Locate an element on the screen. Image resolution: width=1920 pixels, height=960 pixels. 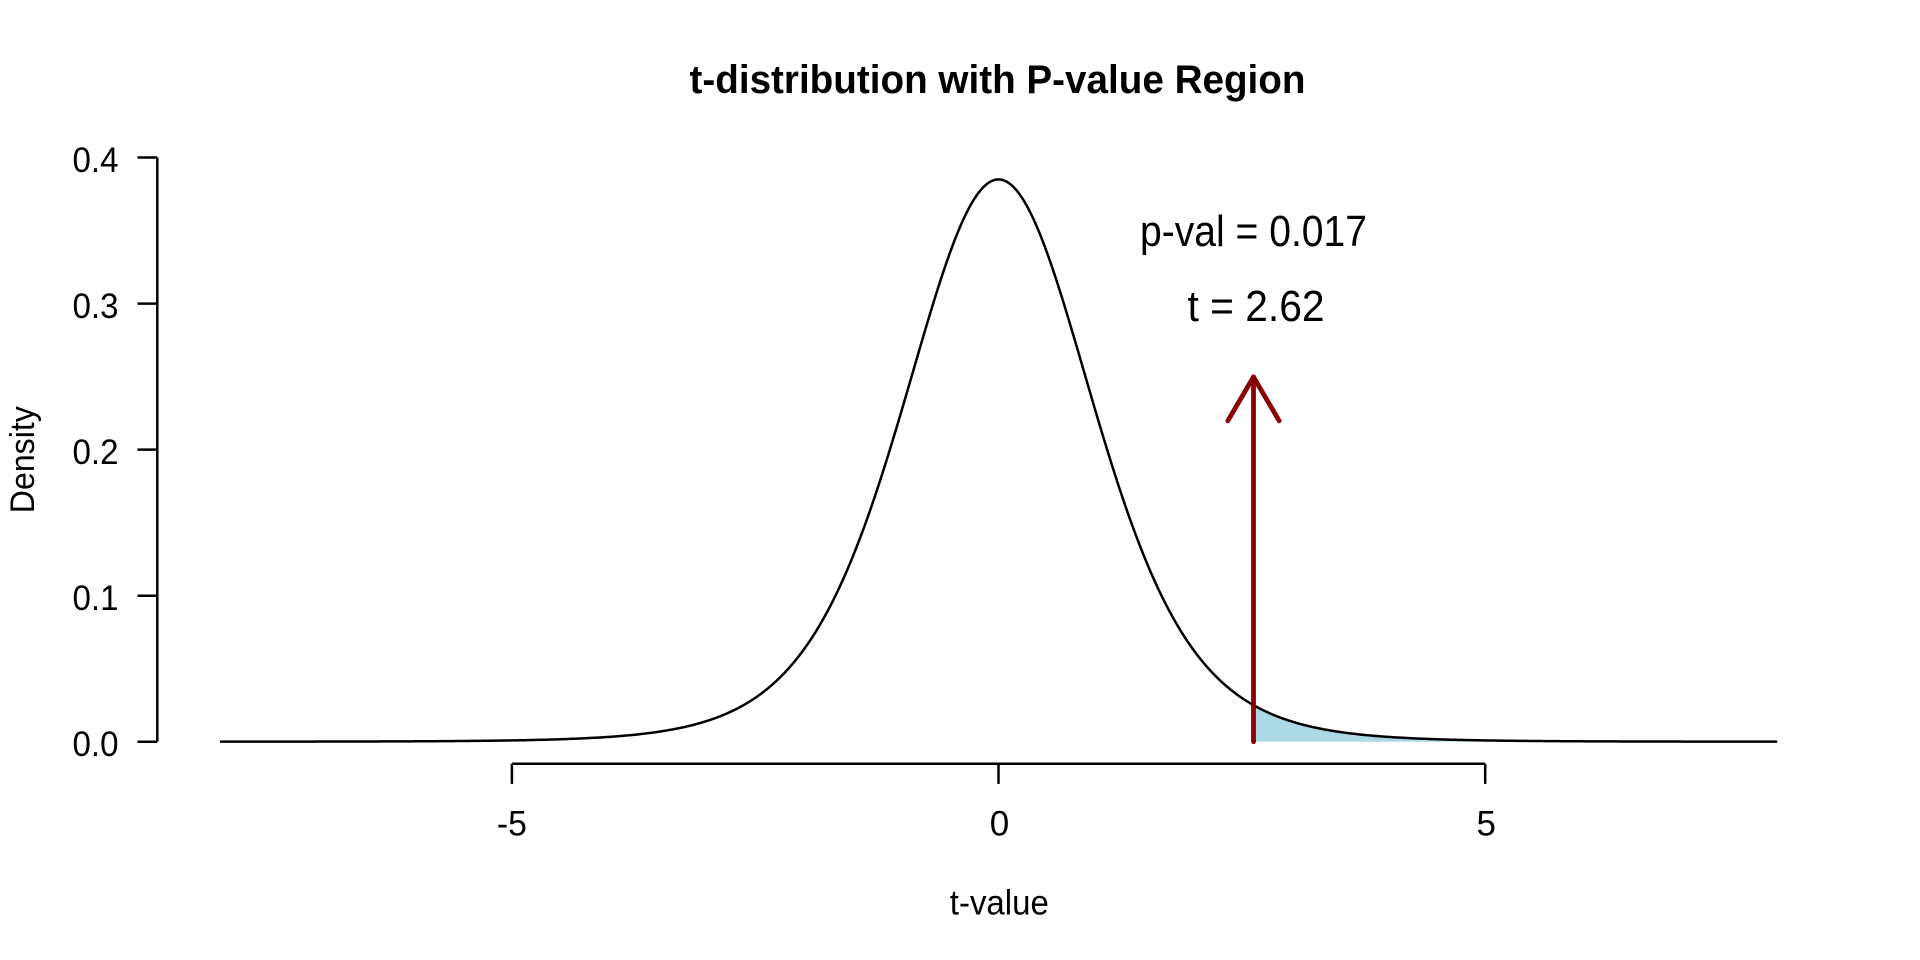
svg-text: Density is located at coordinates (23, 460).